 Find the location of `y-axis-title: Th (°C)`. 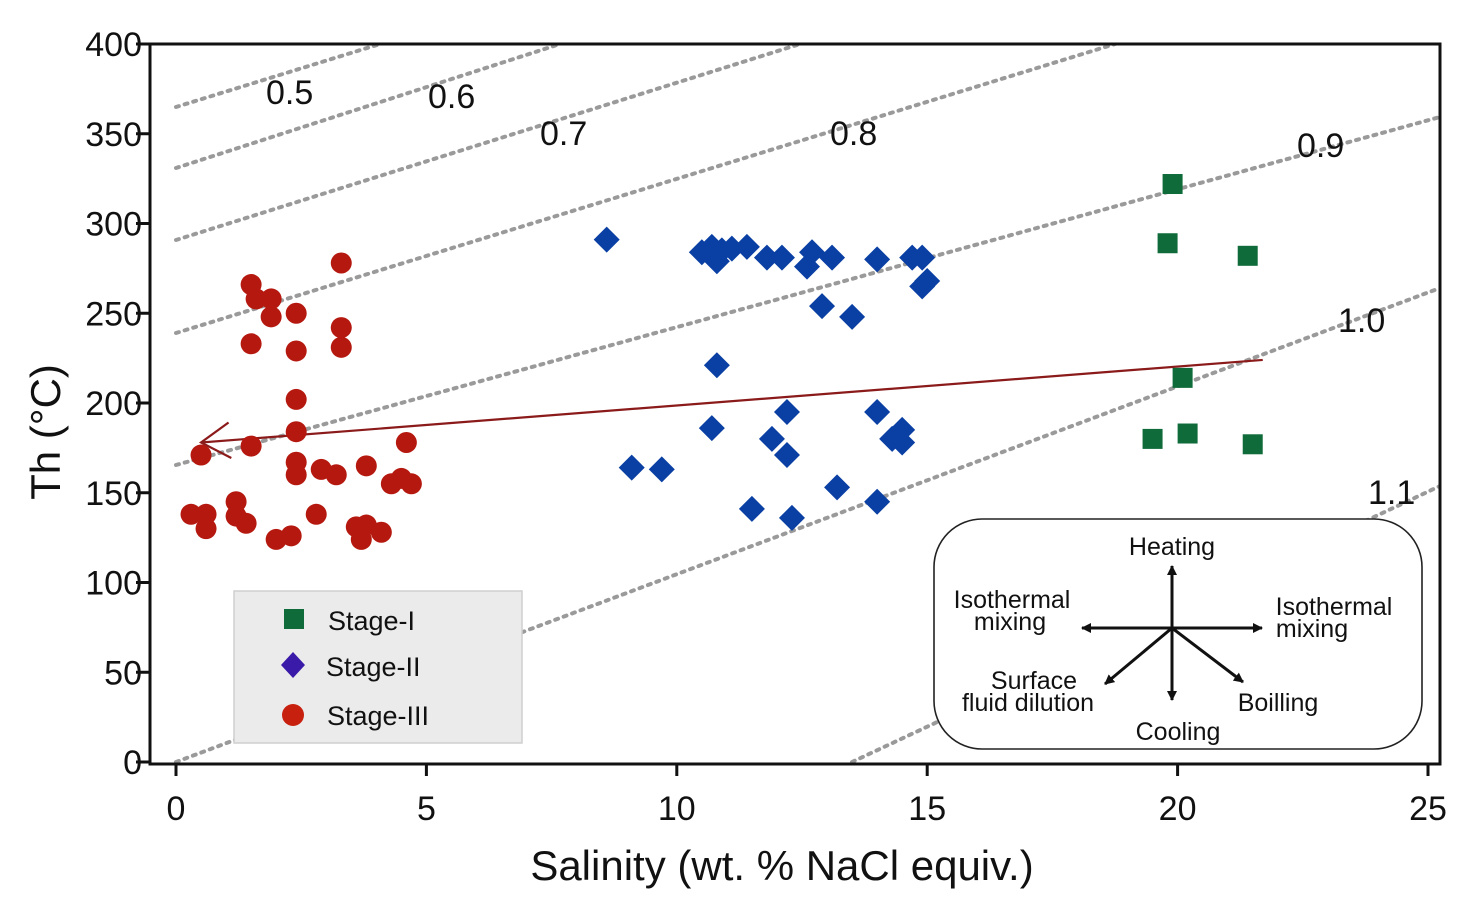

y-axis-title: Th (°C) is located at coordinates (45, 432).